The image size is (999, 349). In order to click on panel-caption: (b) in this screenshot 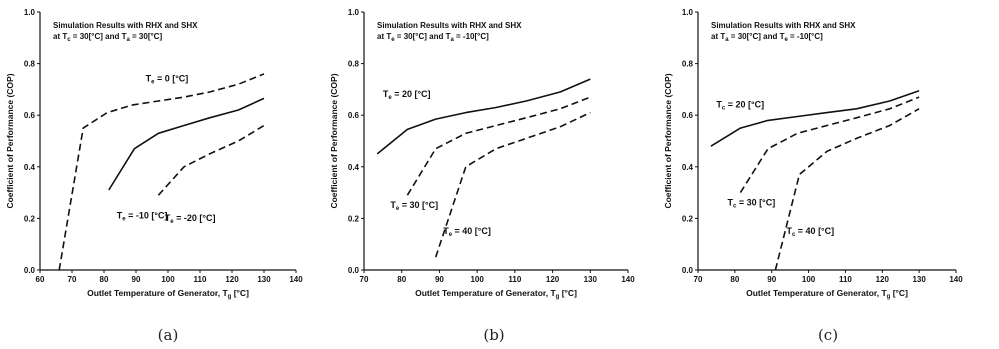, I will do `click(493, 335)`.